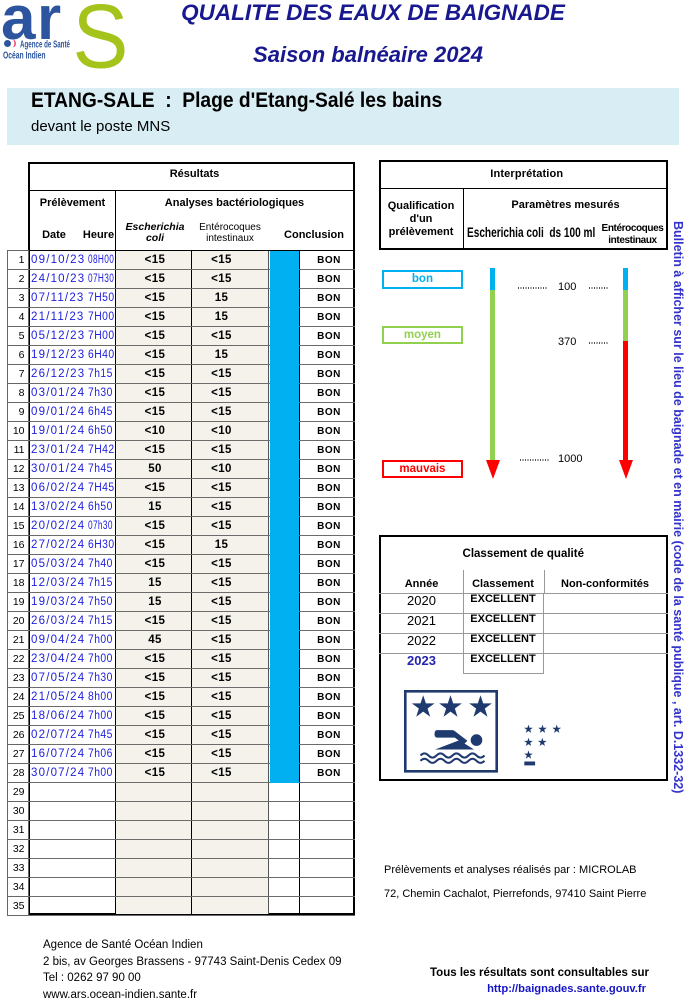  What do you see at coordinates (101, 40) in the screenshot?
I see `svg-text: S` at bounding box center [101, 40].